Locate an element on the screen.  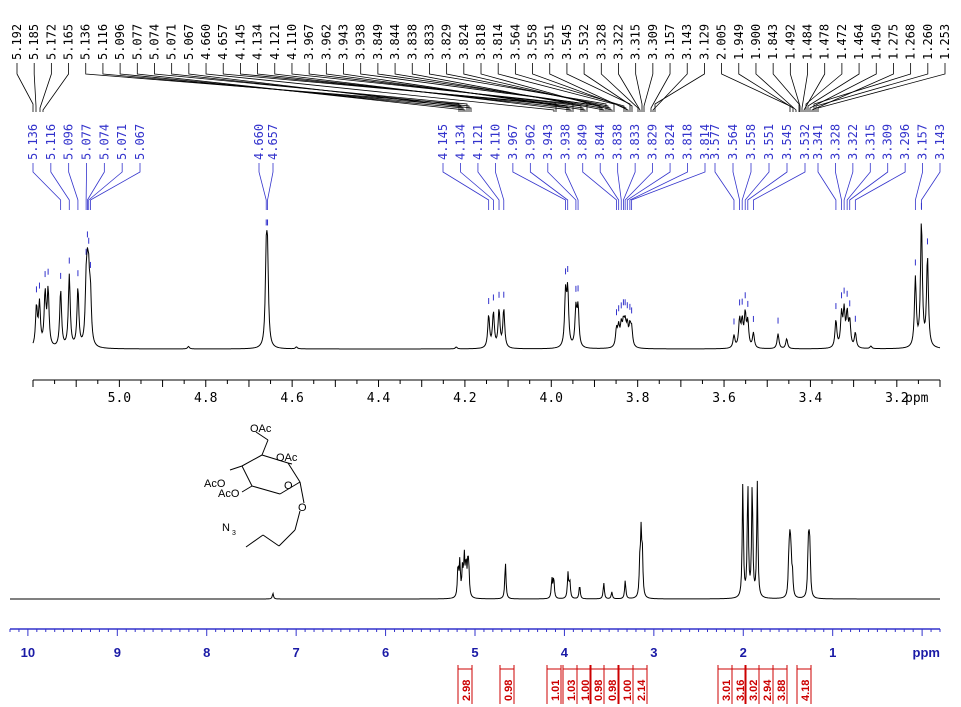
full-tick-label: 6 is located at coordinates (385, 652).